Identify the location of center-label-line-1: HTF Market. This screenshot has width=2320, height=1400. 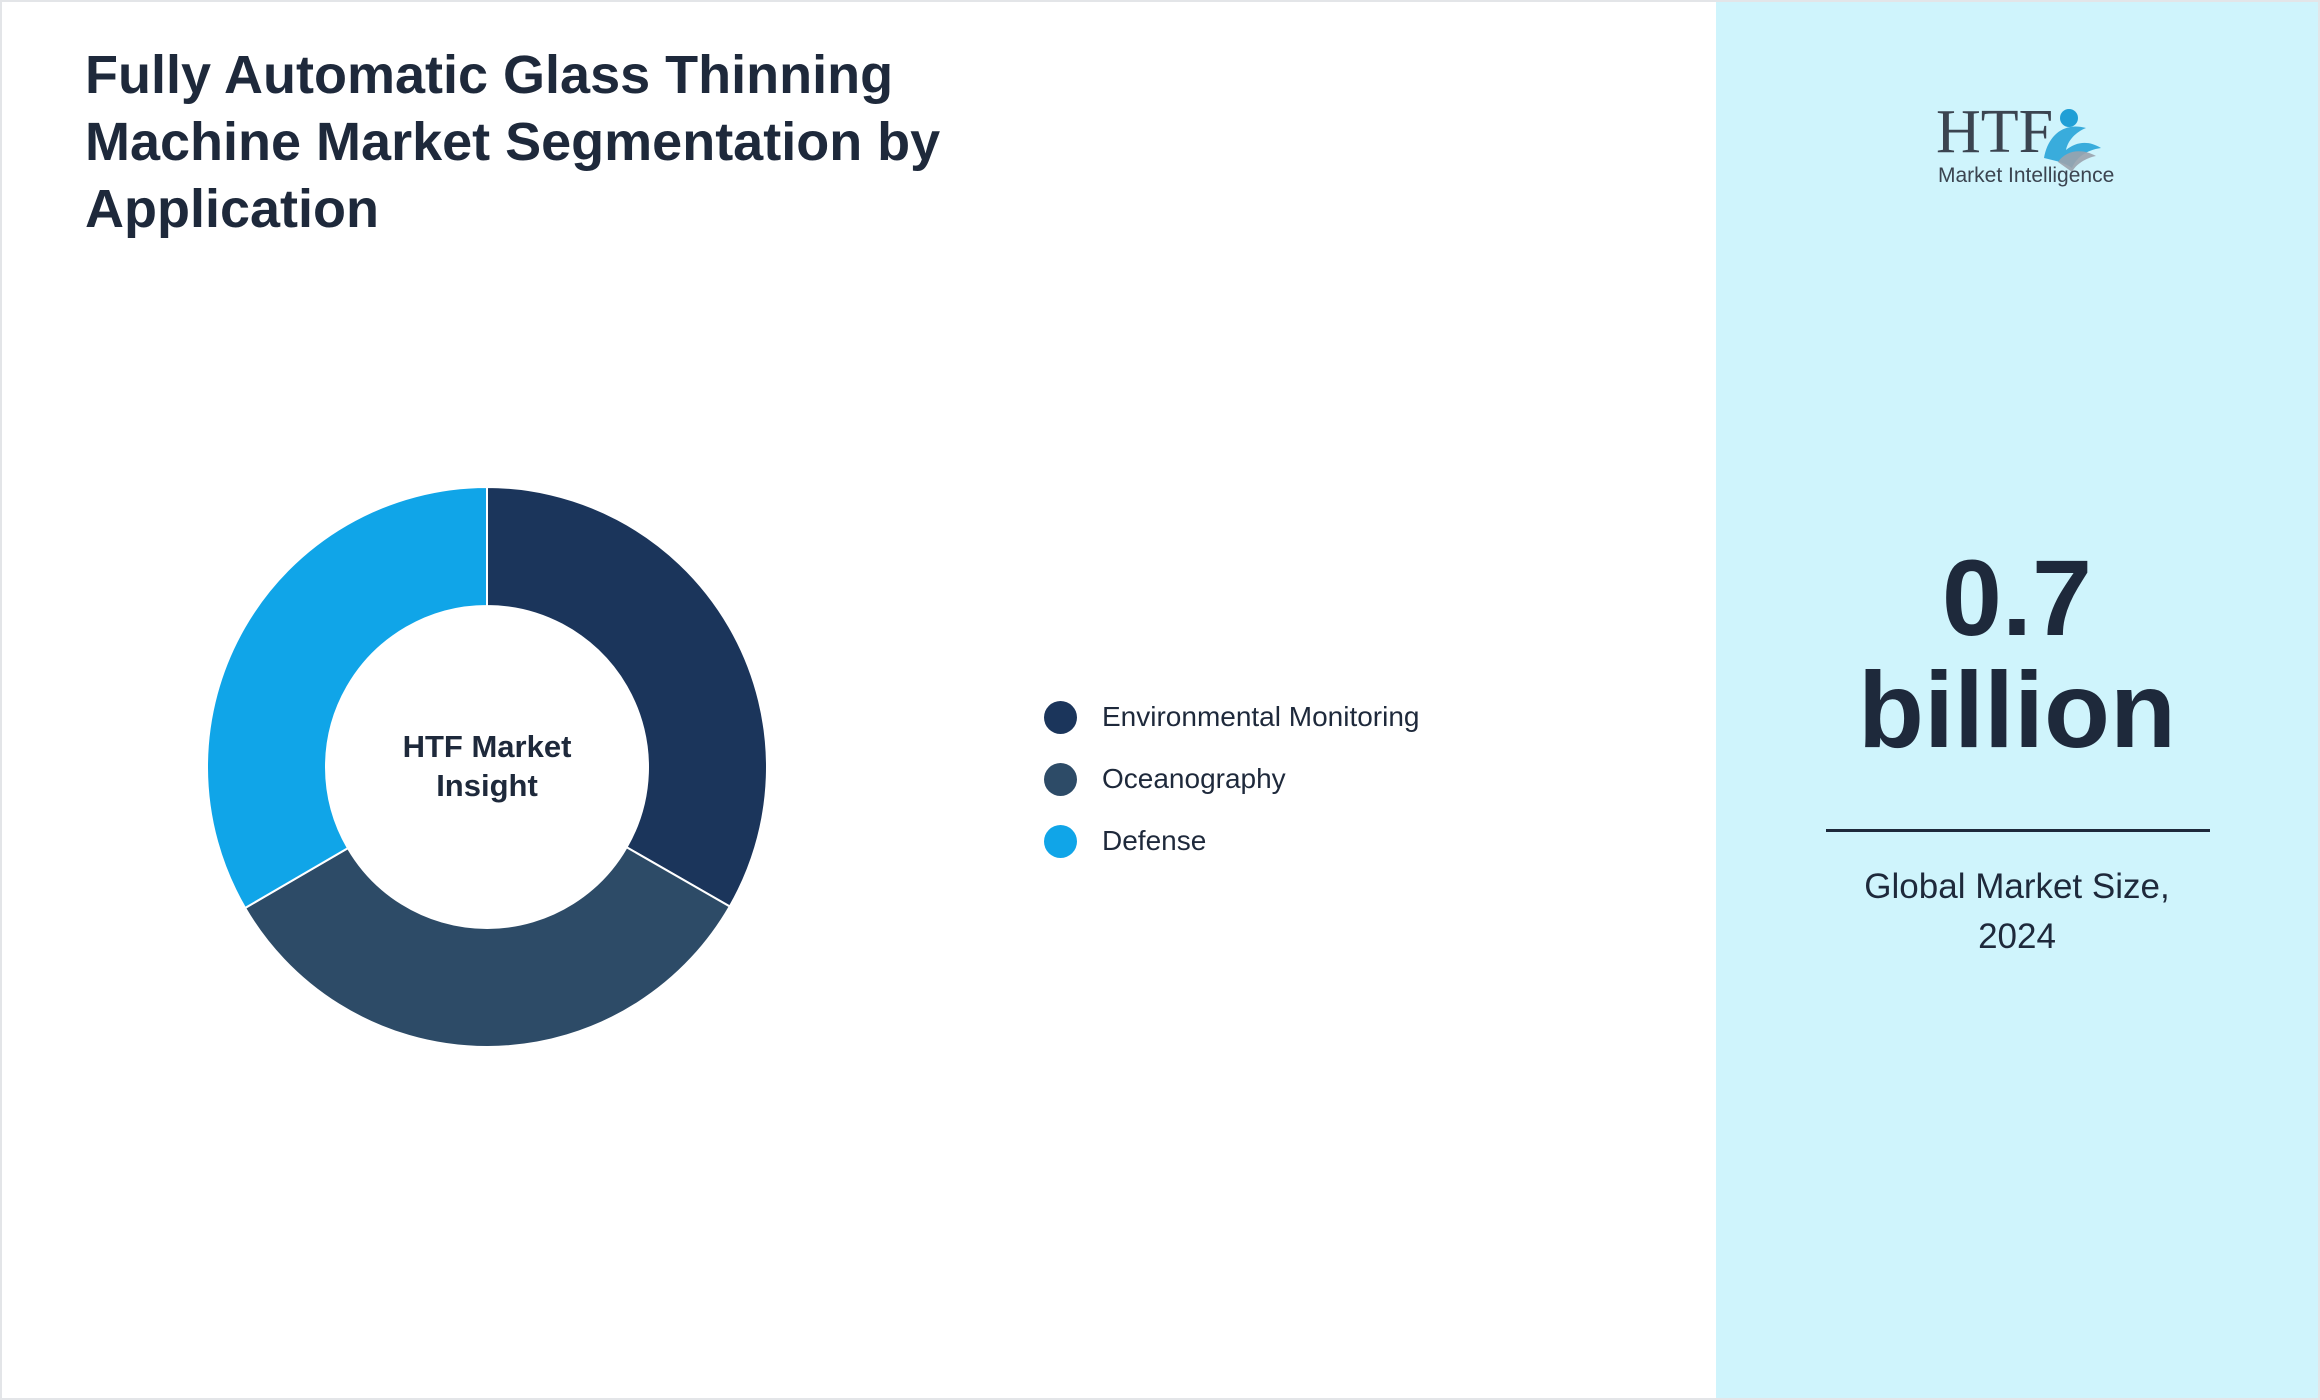
(487, 746).